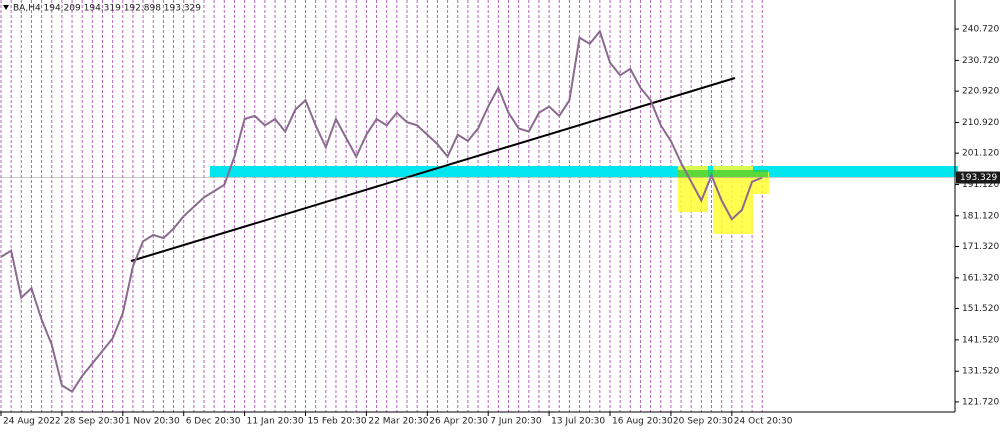 This screenshot has height=433, width=1000. What do you see at coordinates (980, 154) in the screenshot?
I see `y-tick-label: 201.120` at bounding box center [980, 154].